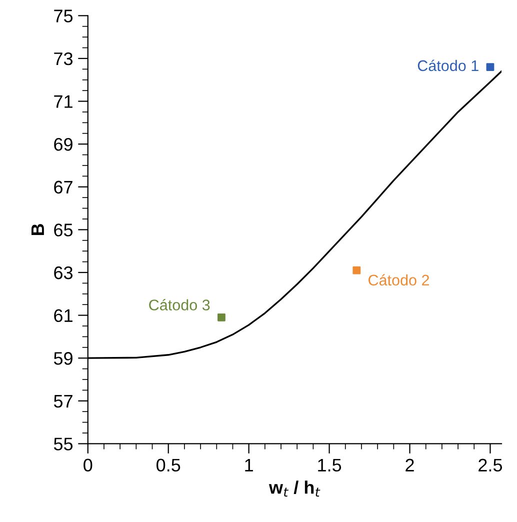 This screenshot has width=517, height=522. Describe the element at coordinates (330, 465) in the screenshot. I see `x-tick-label: 1.5` at that location.